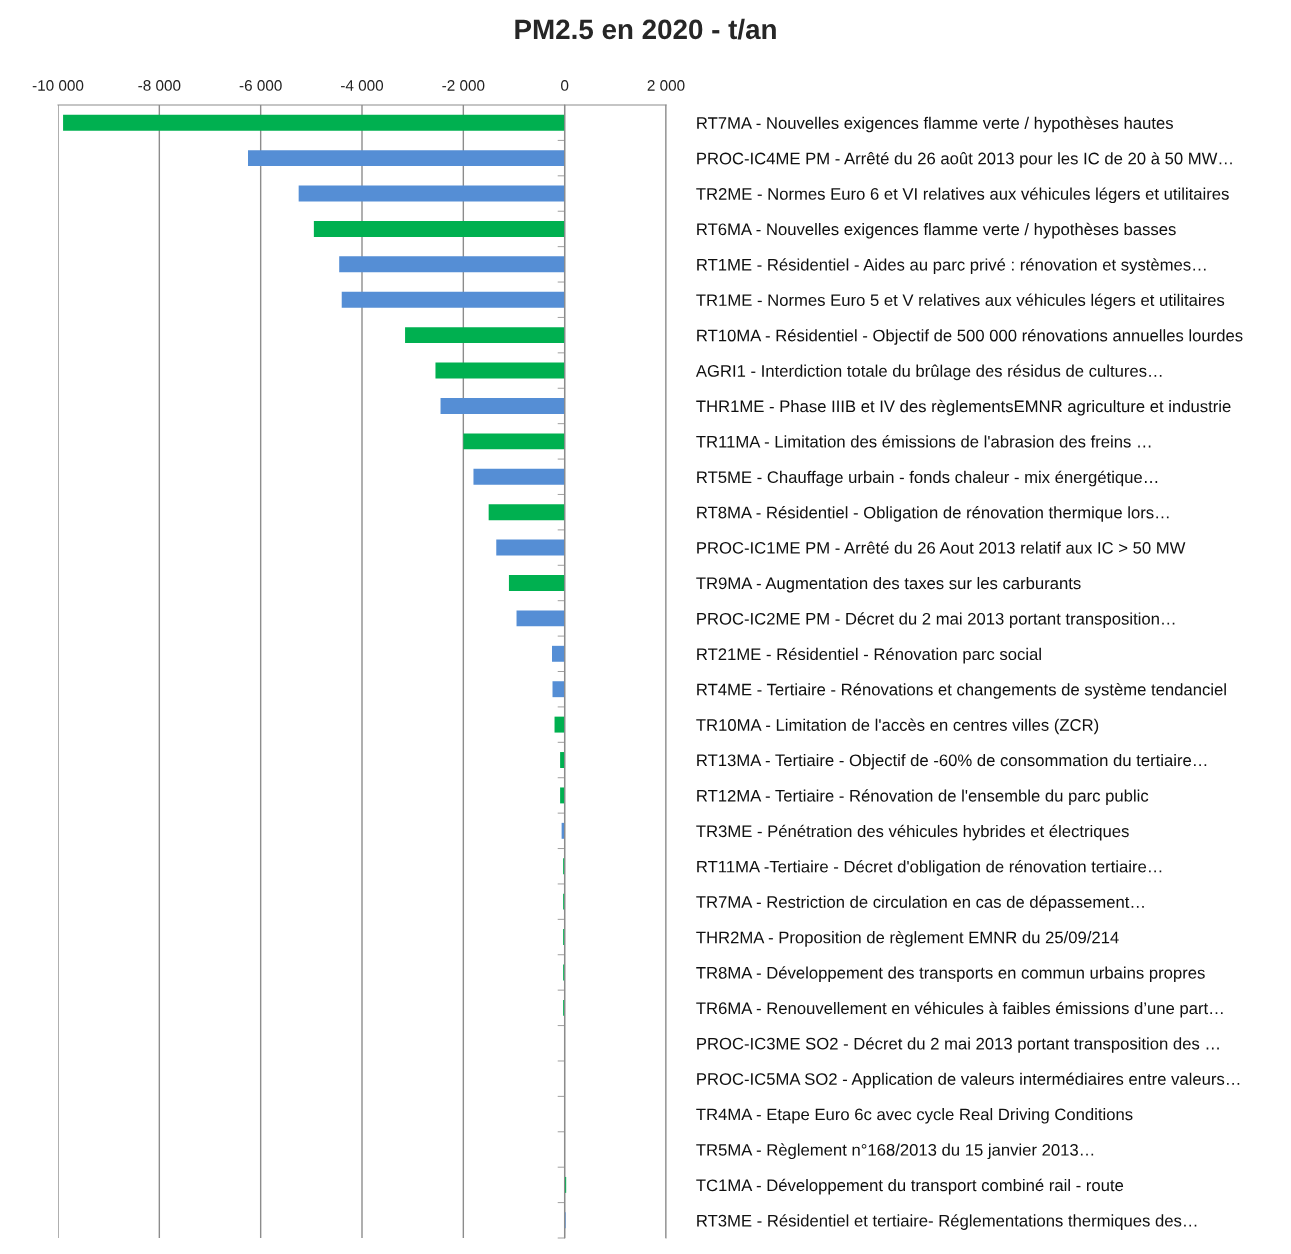 The image size is (1291, 1254). Describe the element at coordinates (888, 584) in the screenshot. I see `y-tick-label: TR9MA - Augmentation des taxes sur les carburants` at that location.